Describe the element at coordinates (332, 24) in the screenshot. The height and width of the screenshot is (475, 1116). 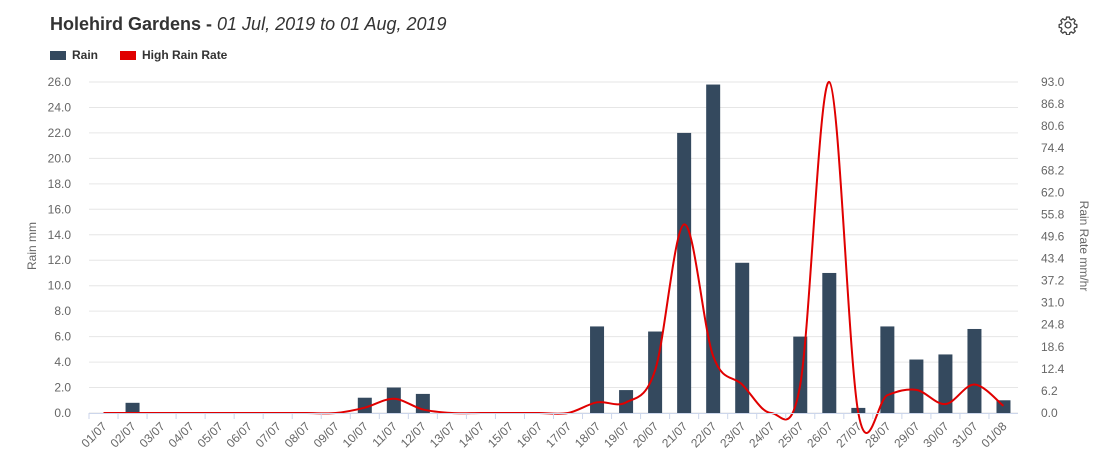
I see `date-range: 01 Jul, 2019 to 01 Aug, 2019` at that location.